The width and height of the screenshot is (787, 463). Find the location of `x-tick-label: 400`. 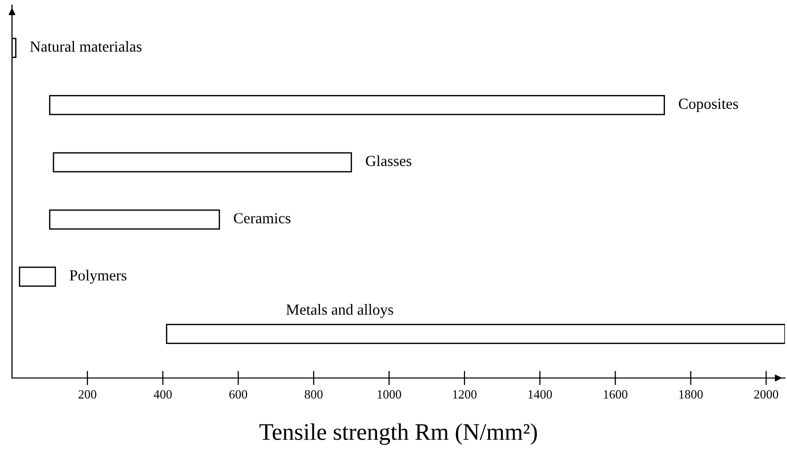

x-tick-label: 400 is located at coordinates (163, 394).